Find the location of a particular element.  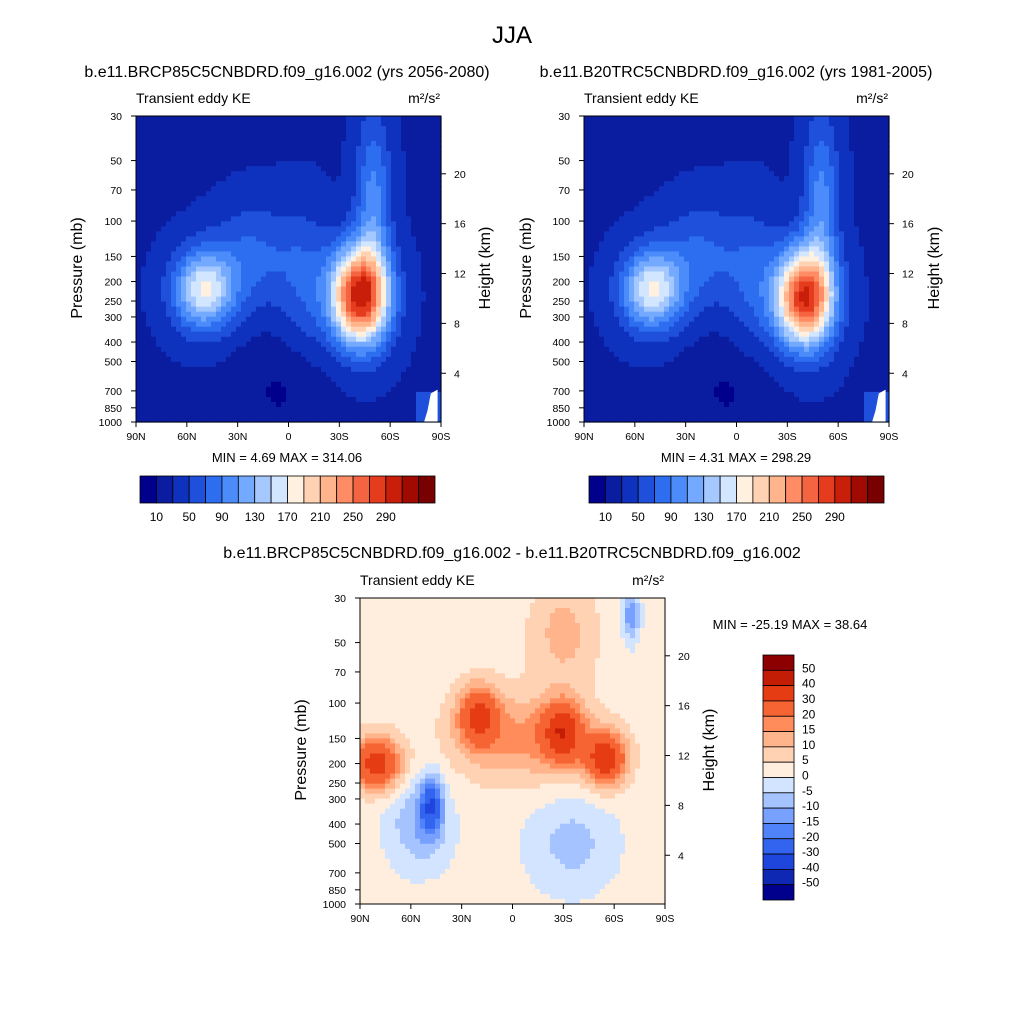

x-tick-label: 0 is located at coordinates (289, 437).